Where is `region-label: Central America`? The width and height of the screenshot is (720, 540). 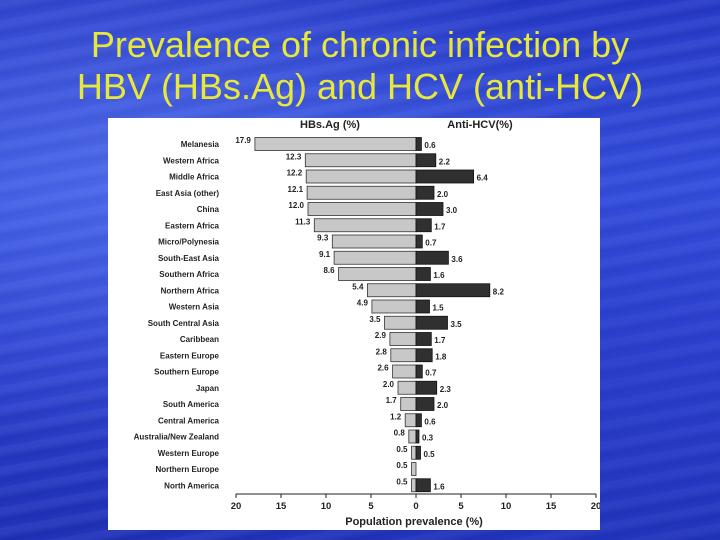
region-label: Central America is located at coordinates (189, 420).